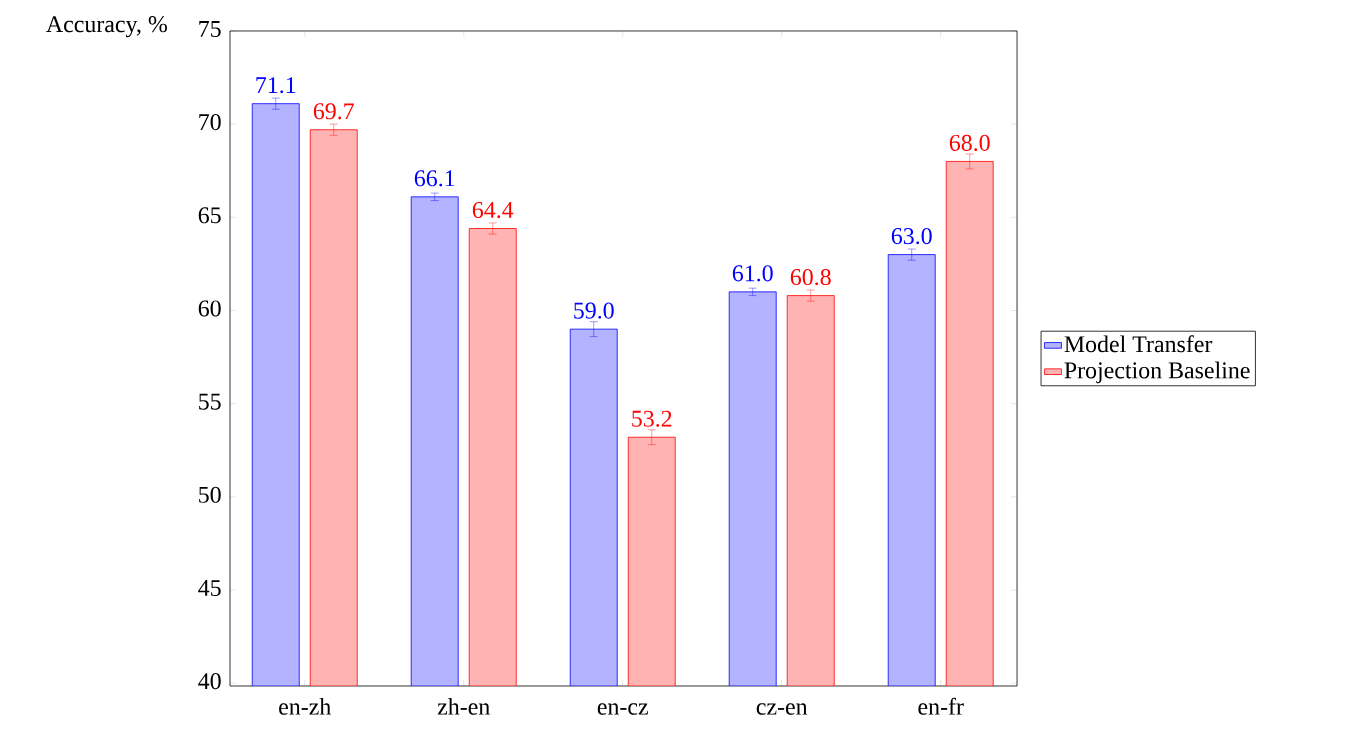  I want to click on y-axis-title: Accuracy, %, so click(106, 27).